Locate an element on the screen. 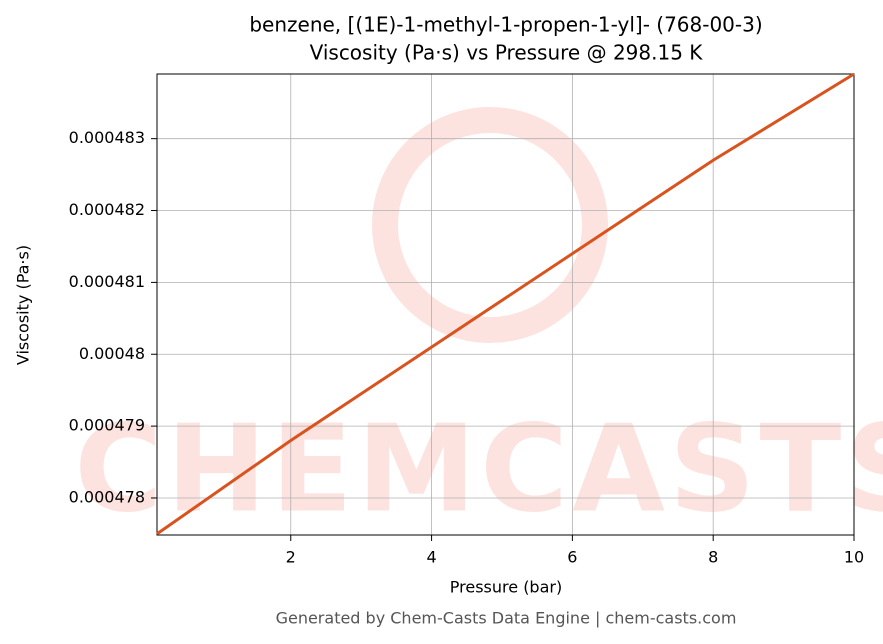 Image resolution: width=883 pixels, height=644 pixels. x-tick-label: 10 is located at coordinates (854, 557).